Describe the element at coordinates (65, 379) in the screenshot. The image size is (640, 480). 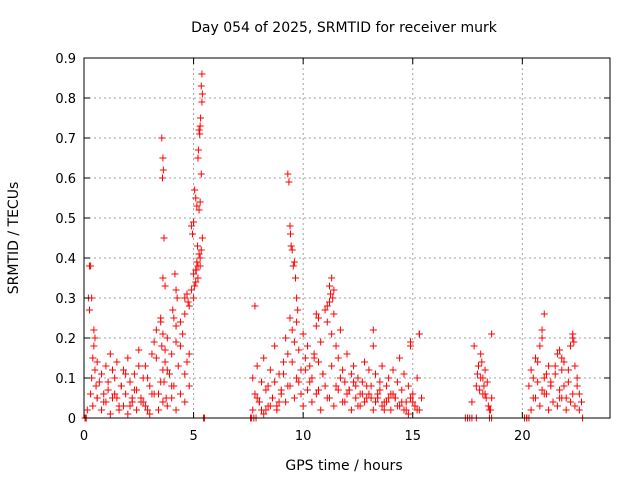
I see `y-tick-label: 0.1` at that location.